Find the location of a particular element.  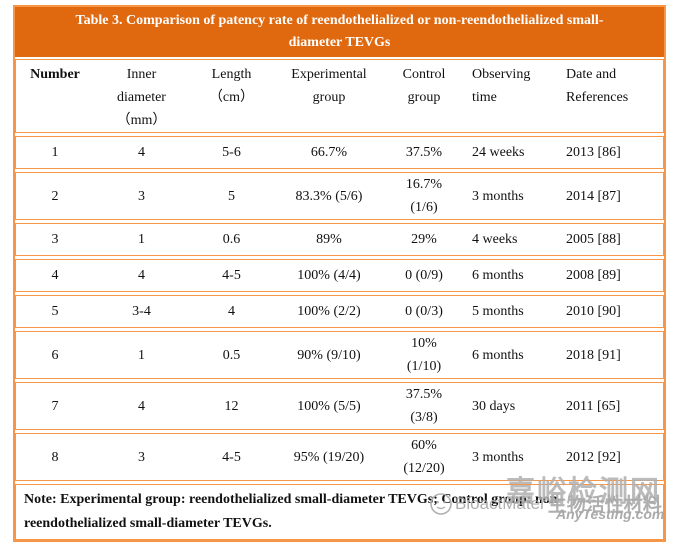

cell-control-group: 0 (0/3) is located at coordinates (424, 311).